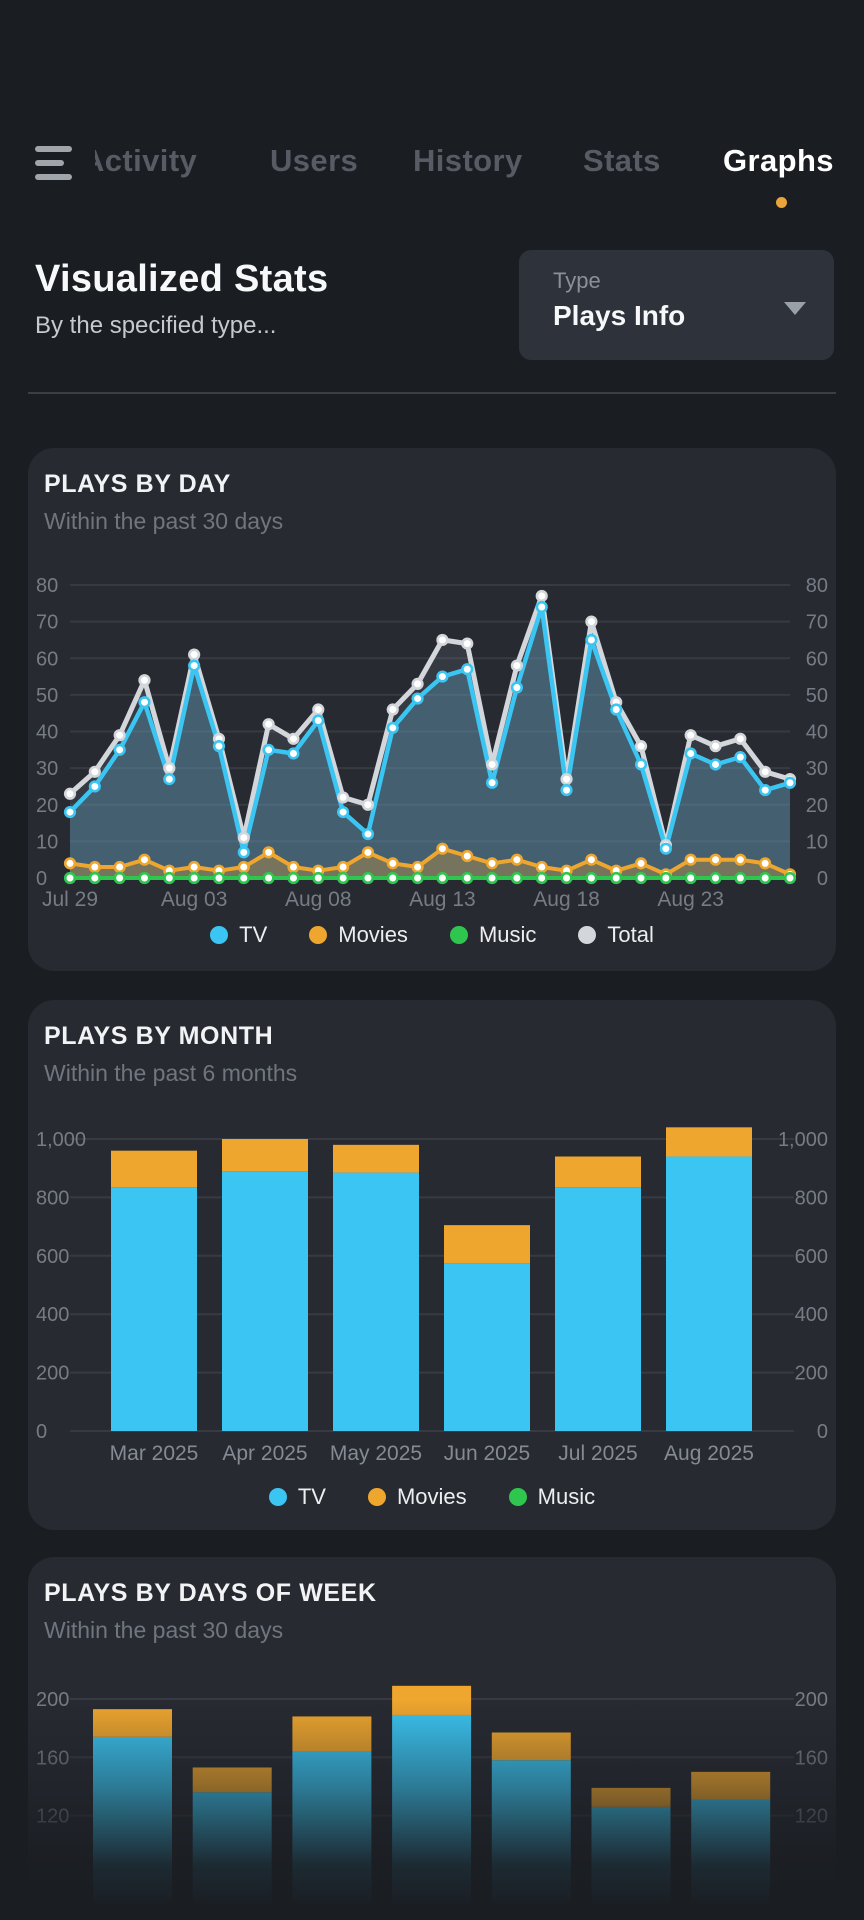  Describe the element at coordinates (318, 899) in the screenshot. I see `x-axis-label: Aug 08` at that location.